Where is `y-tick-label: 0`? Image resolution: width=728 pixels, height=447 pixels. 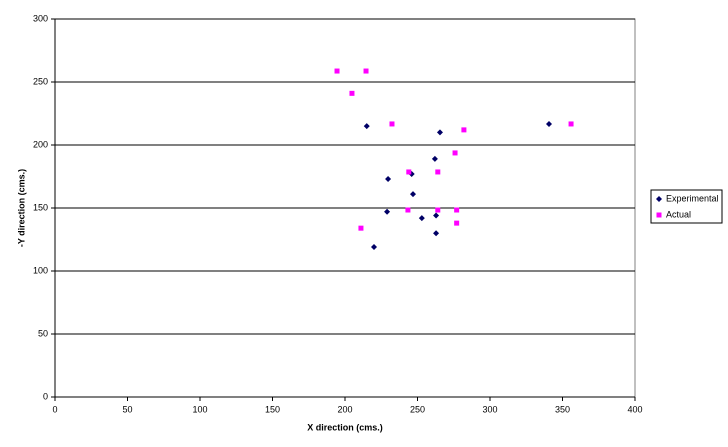 y-tick-label: 0 is located at coordinates (45, 396).